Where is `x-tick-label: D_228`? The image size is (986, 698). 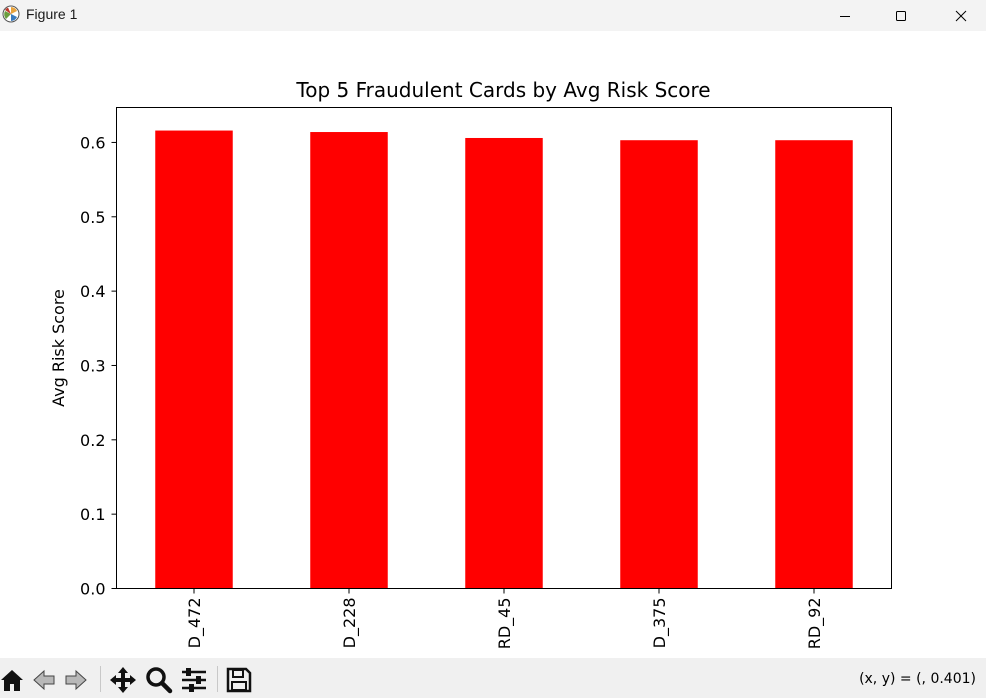 x-tick-label: D_228 is located at coordinates (350, 623).